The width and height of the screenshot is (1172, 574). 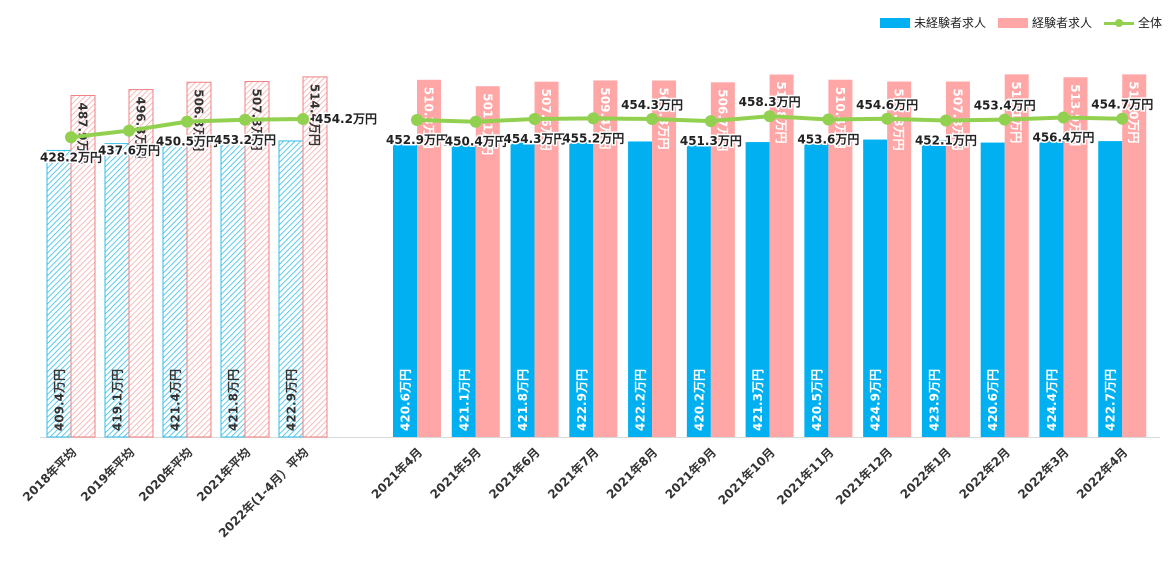 What do you see at coordinates (631, 473) in the screenshot?
I see `x-tick-label: 2021年8月` at bounding box center [631, 473].